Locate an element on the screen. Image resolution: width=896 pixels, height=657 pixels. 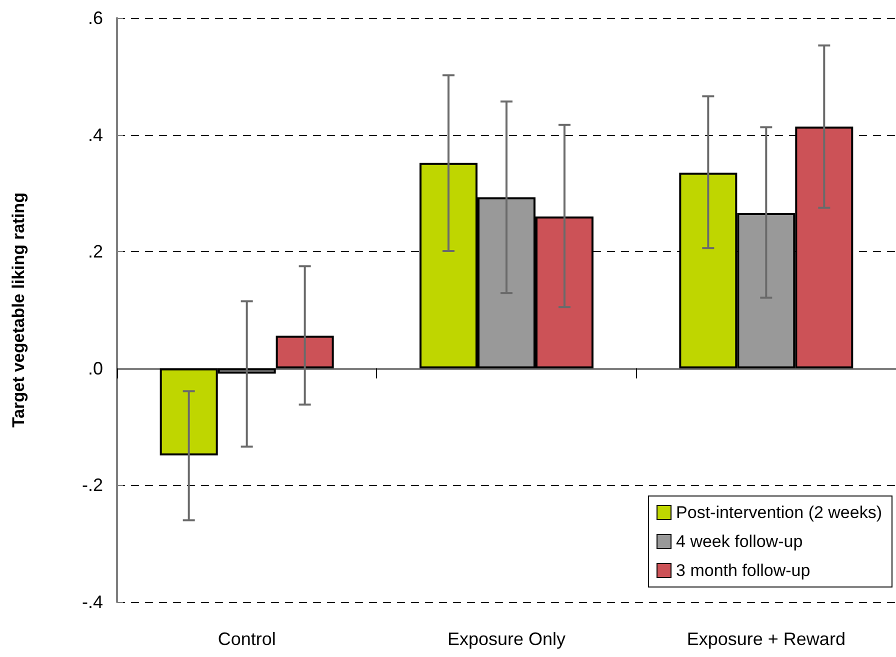
y-tick-label: -.4 is located at coordinates (92, 602).